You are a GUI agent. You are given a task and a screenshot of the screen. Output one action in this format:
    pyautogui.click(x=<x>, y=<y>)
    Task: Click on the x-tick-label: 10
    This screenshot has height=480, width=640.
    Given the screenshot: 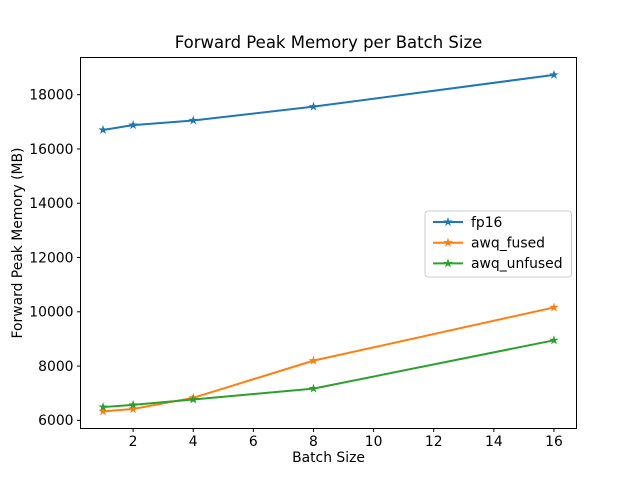 What is the action you would take?
    pyautogui.click(x=374, y=442)
    